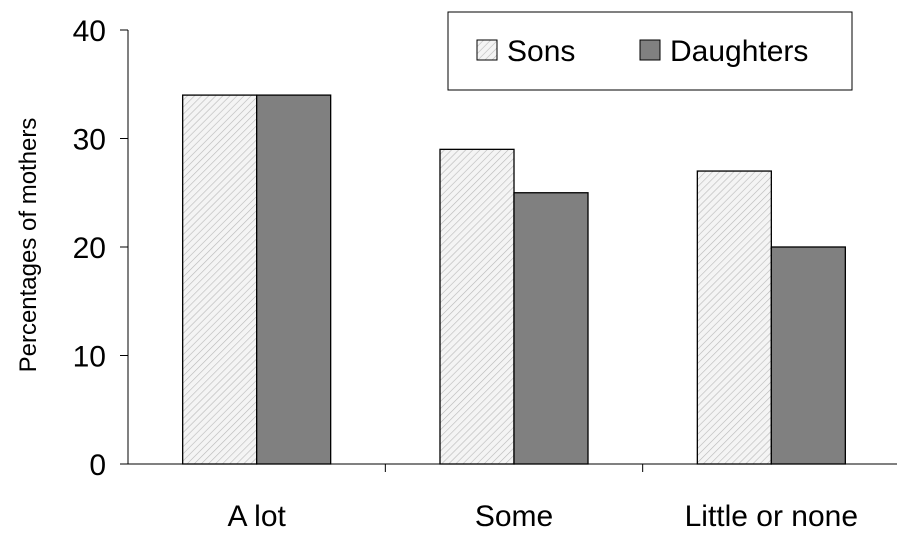 This screenshot has height=536, width=897. What do you see at coordinates (256, 515) in the screenshot?
I see `x-category-label: A lot` at bounding box center [256, 515].